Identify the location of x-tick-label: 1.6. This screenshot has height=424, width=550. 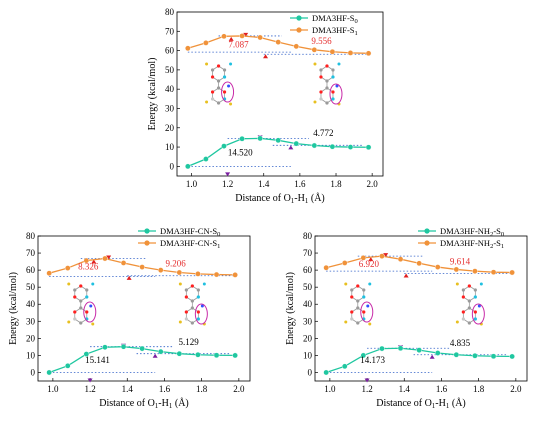
(442, 389).